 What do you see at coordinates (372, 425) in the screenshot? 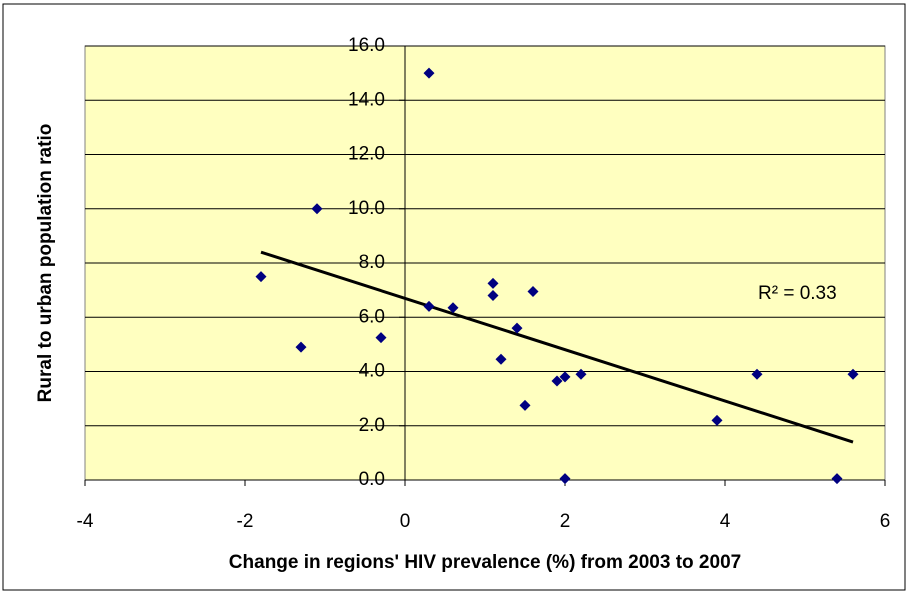
I see `y-tick-label: 2.0` at bounding box center [372, 425].